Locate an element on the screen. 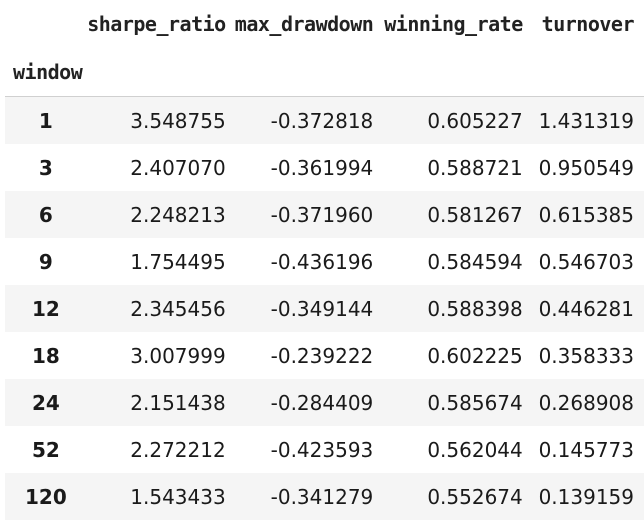 This screenshot has width=644, height=524. cell-turnover: 0.446281 is located at coordinates (586, 308).